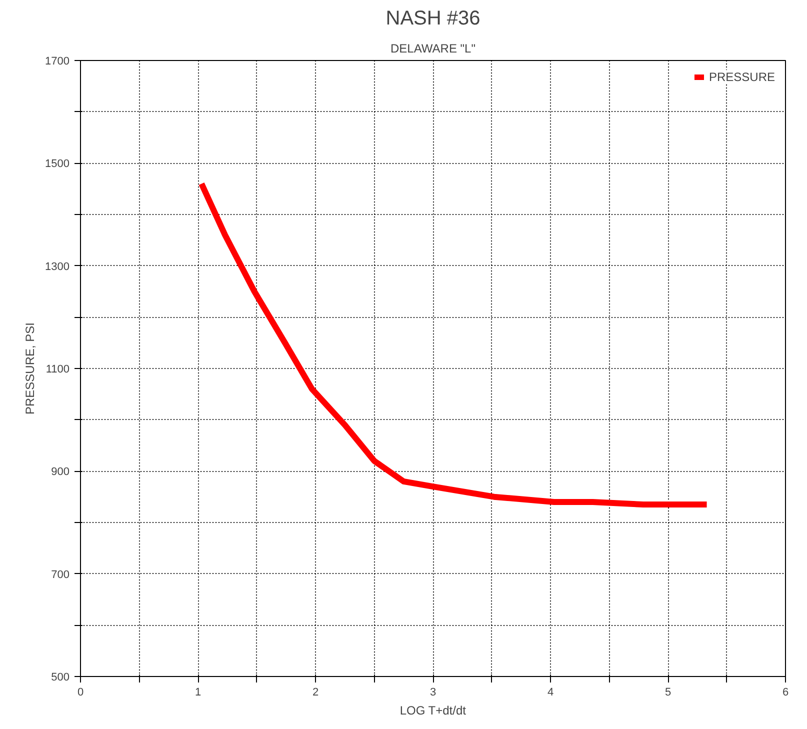 The image size is (807, 729). Describe the element at coordinates (741, 77) in the screenshot. I see `legend-label: PRESSURE` at that location.